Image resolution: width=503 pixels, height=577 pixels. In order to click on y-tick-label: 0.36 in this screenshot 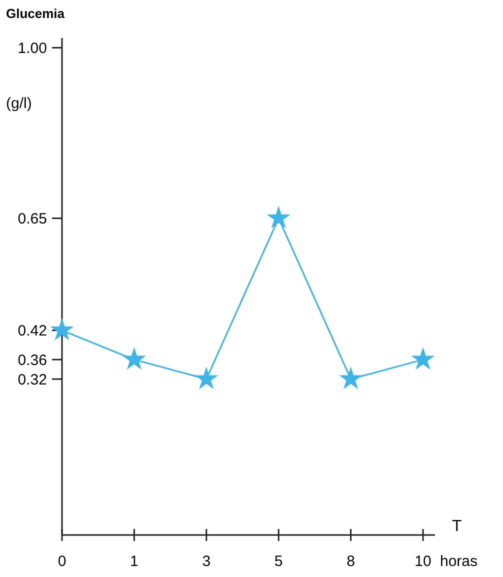, I will do `click(32, 360)`.